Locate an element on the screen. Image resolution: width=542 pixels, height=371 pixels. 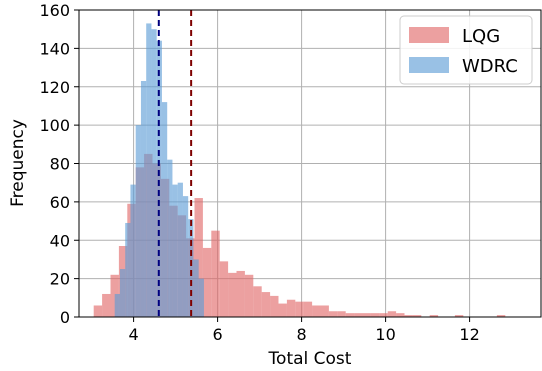
x-tick-label: 12 is located at coordinates (469, 334).